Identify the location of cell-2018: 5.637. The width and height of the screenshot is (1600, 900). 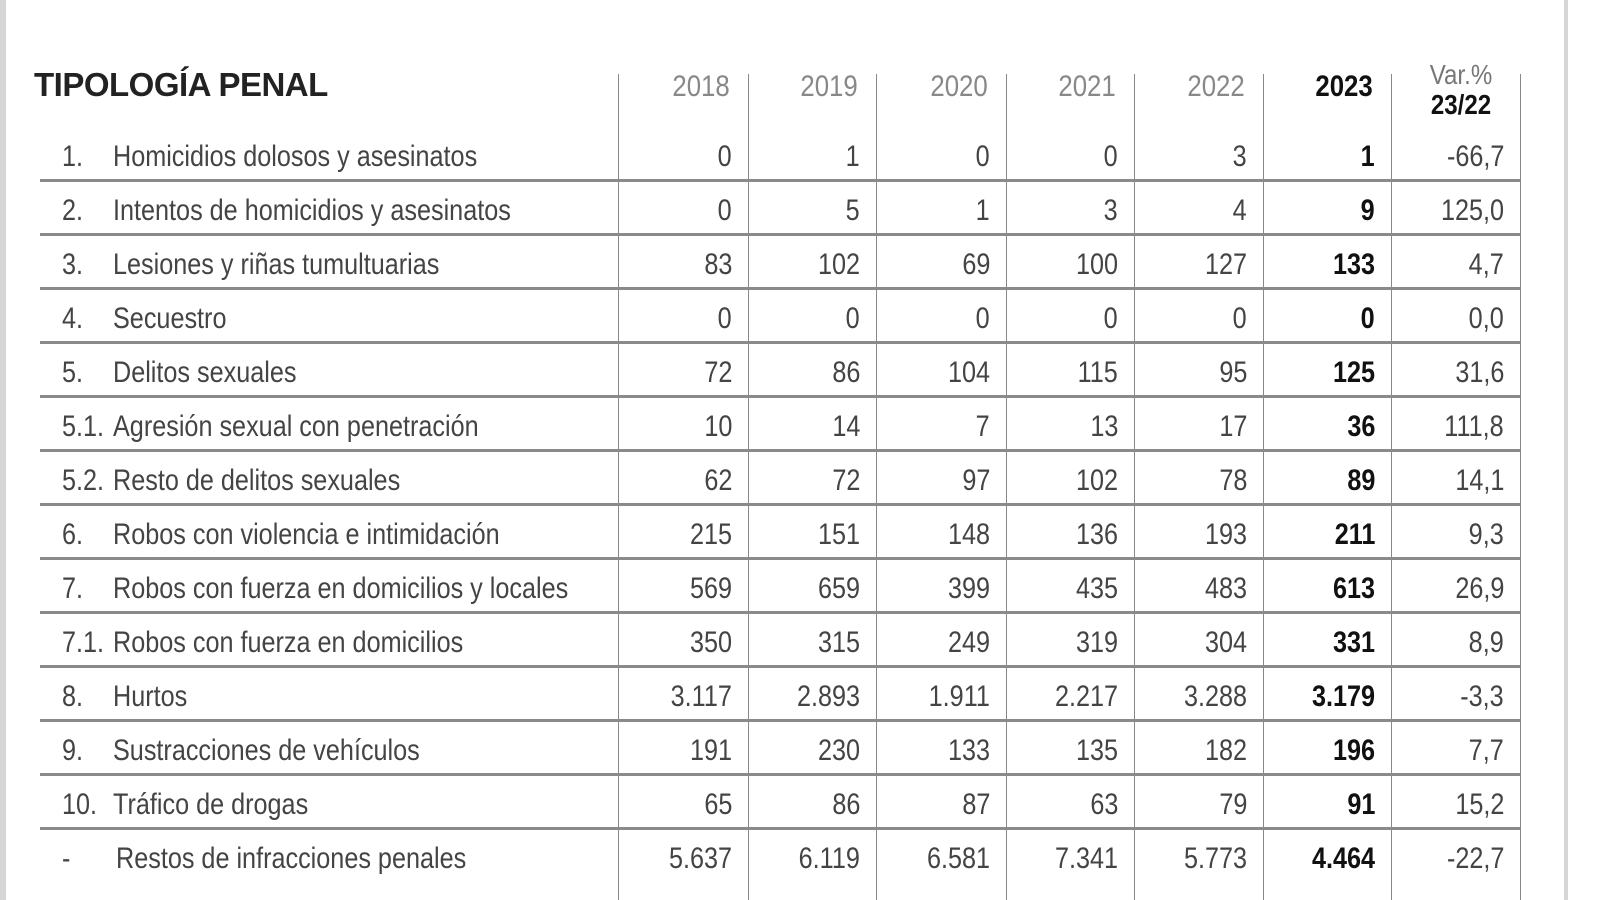
(675, 859).